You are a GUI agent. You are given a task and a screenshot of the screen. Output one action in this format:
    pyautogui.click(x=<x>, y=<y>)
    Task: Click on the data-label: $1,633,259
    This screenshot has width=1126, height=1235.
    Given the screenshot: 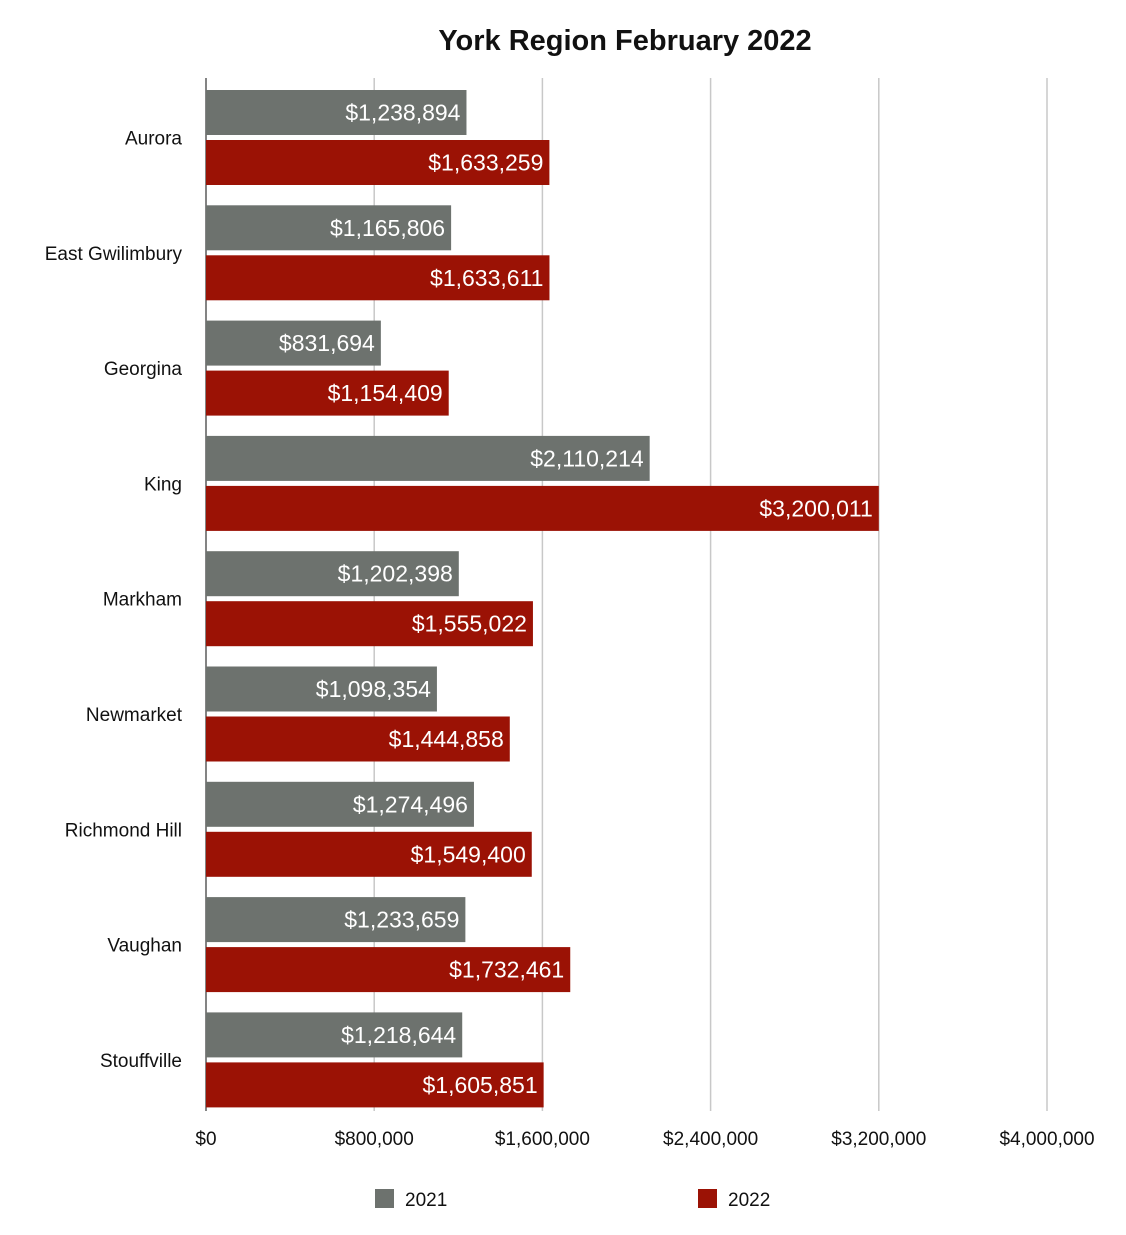 What is the action you would take?
    pyautogui.click(x=485, y=163)
    